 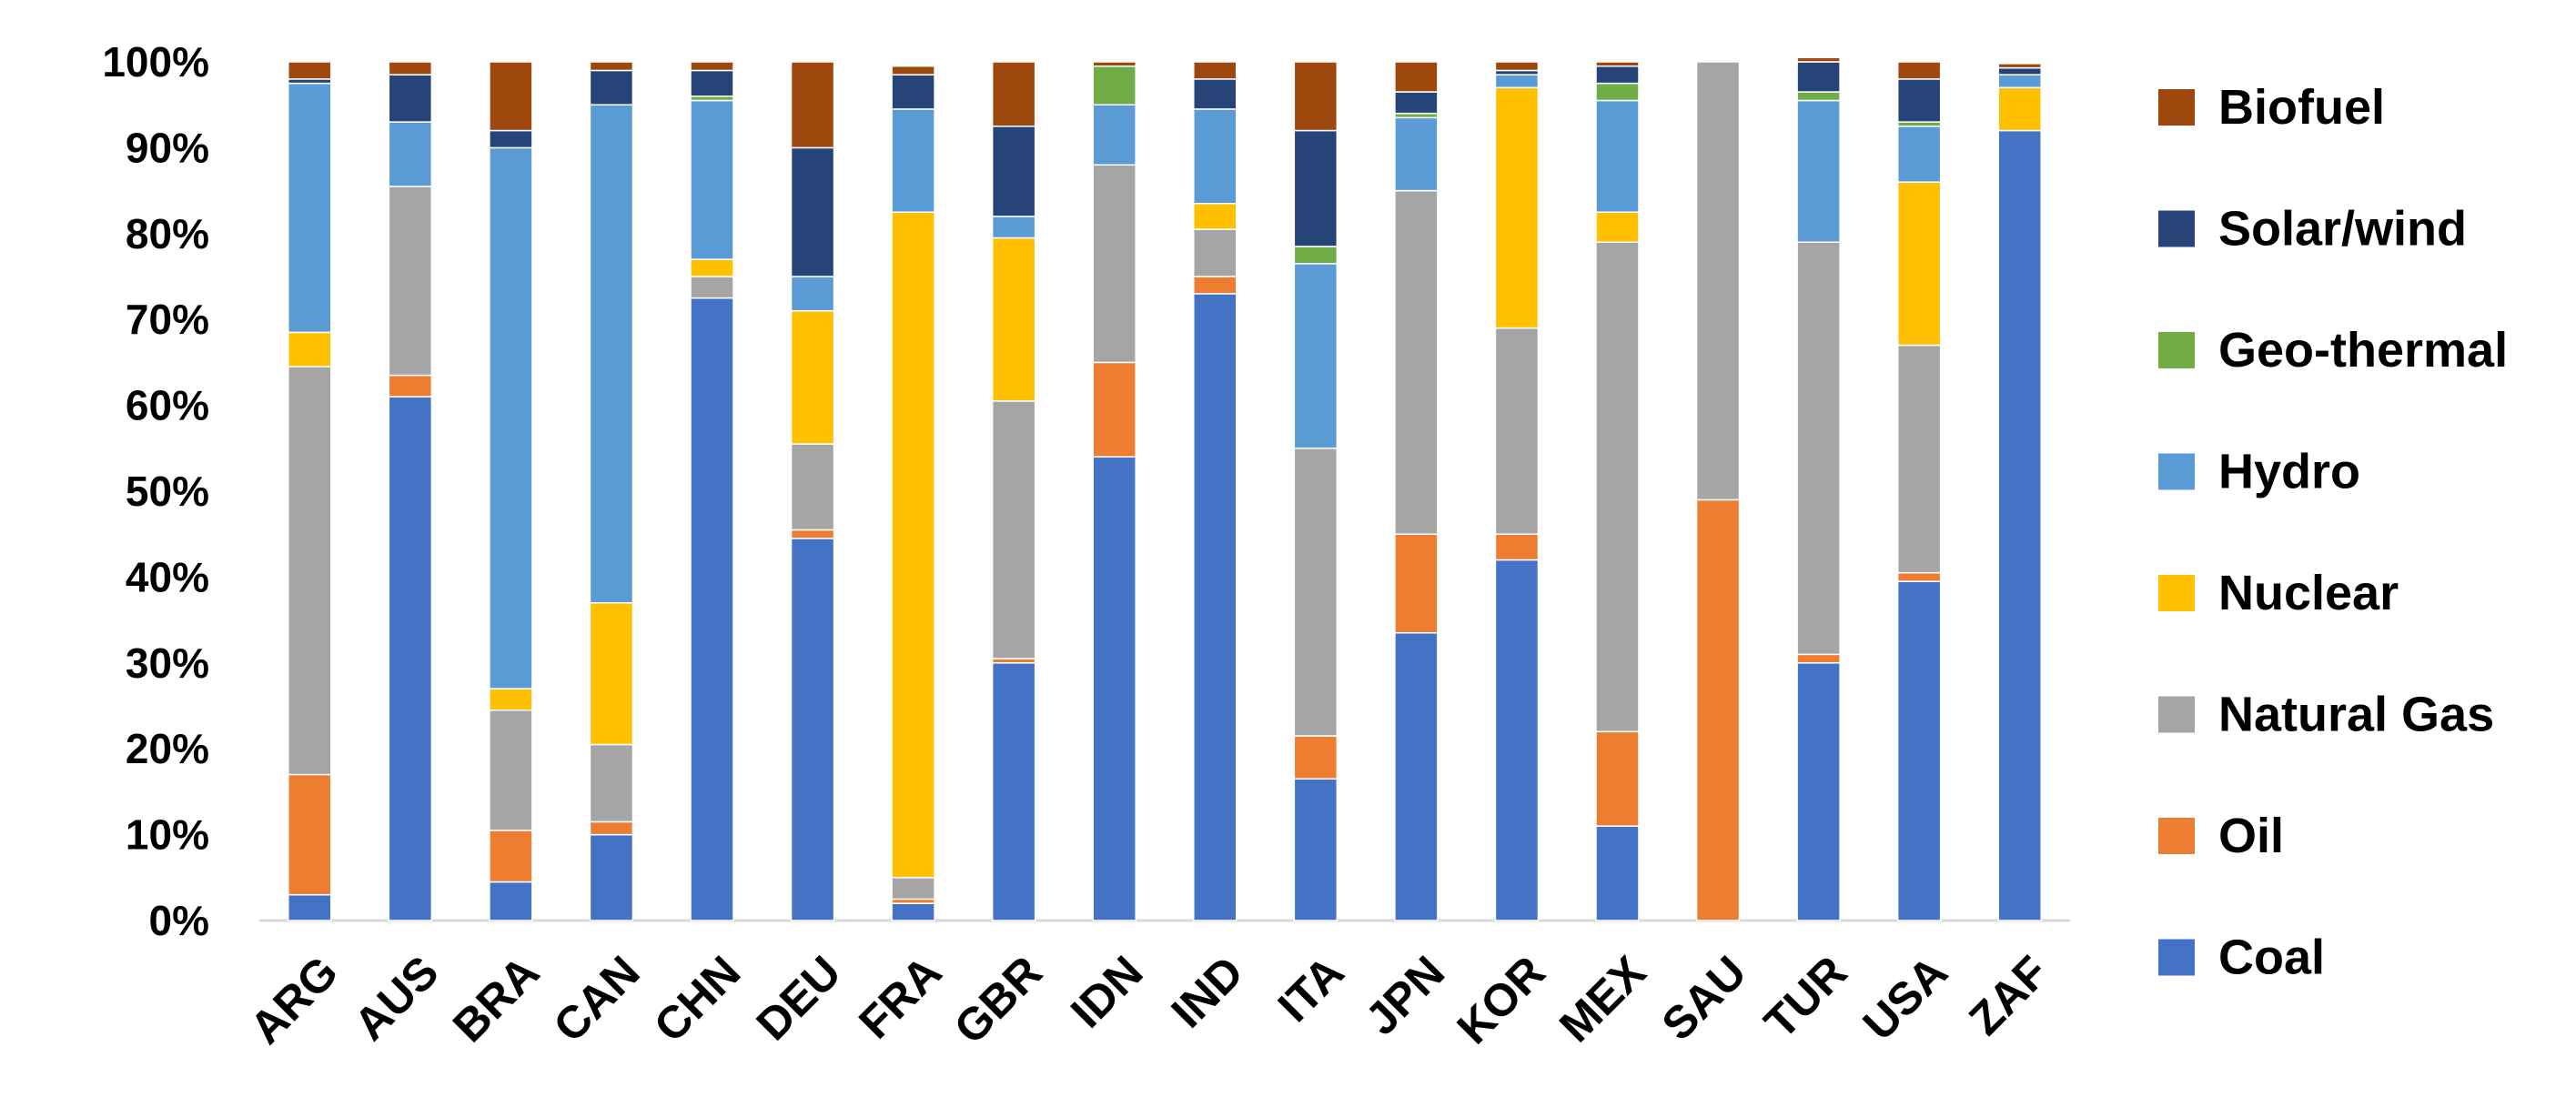 What do you see at coordinates (1014, 319) in the screenshot?
I see `bar-segment-nuclear-gbr` at bounding box center [1014, 319].